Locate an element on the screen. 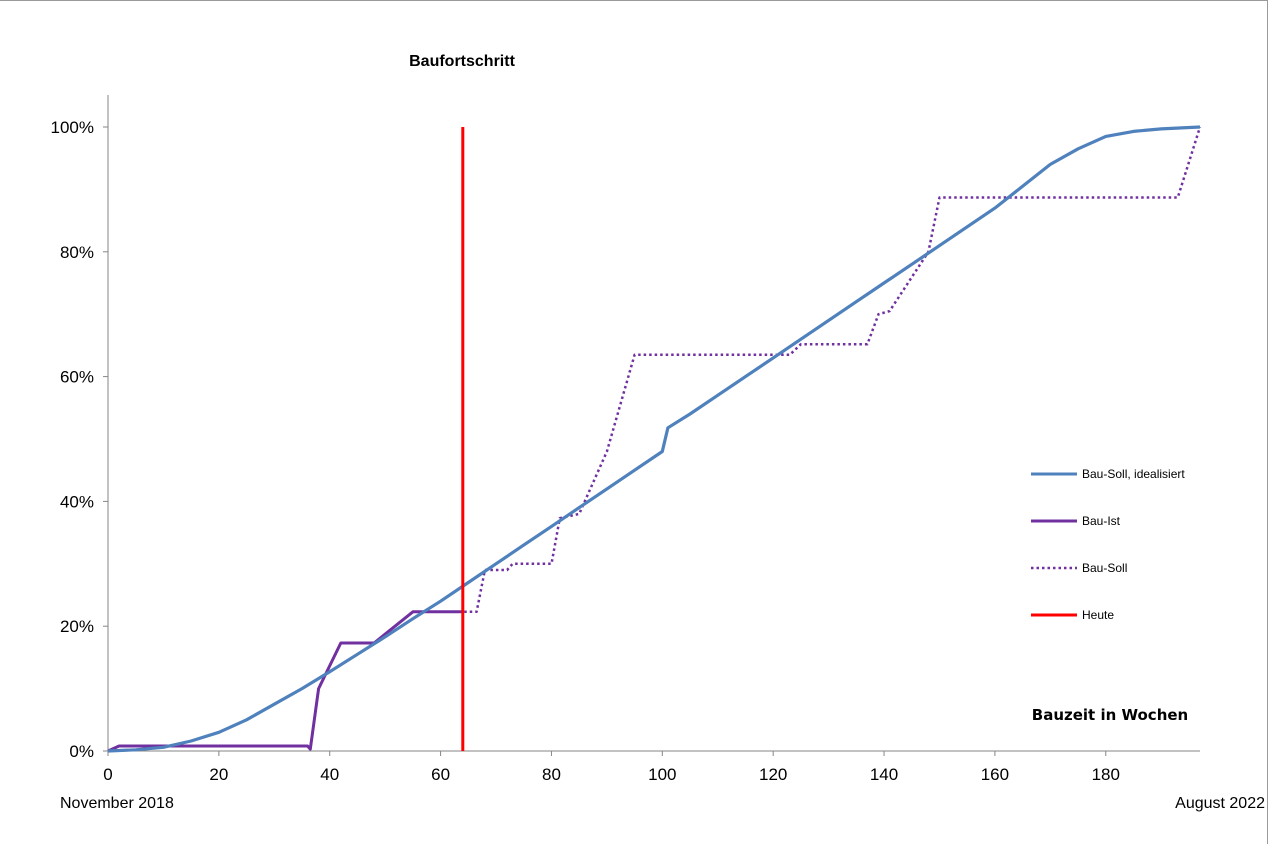 The height and width of the screenshot is (845, 1269). legend-label: Bau-Soll is located at coordinates (1104, 568).